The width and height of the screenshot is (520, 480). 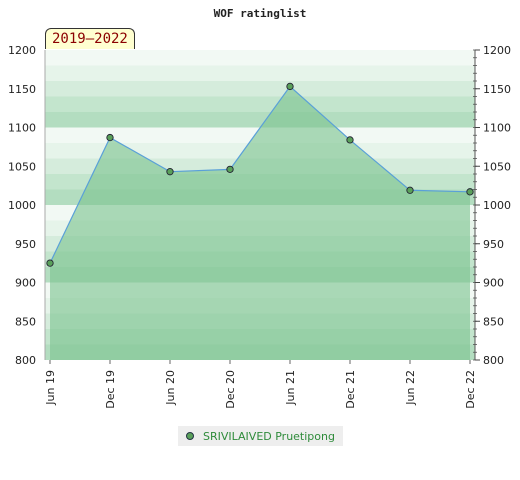 I want to click on x-tick-label: Dec 20, so click(x=230, y=389).